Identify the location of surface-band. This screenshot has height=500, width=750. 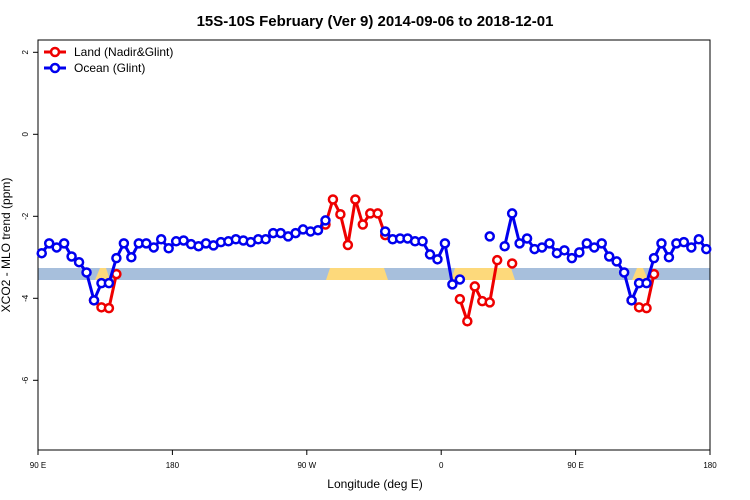
(374, 274).